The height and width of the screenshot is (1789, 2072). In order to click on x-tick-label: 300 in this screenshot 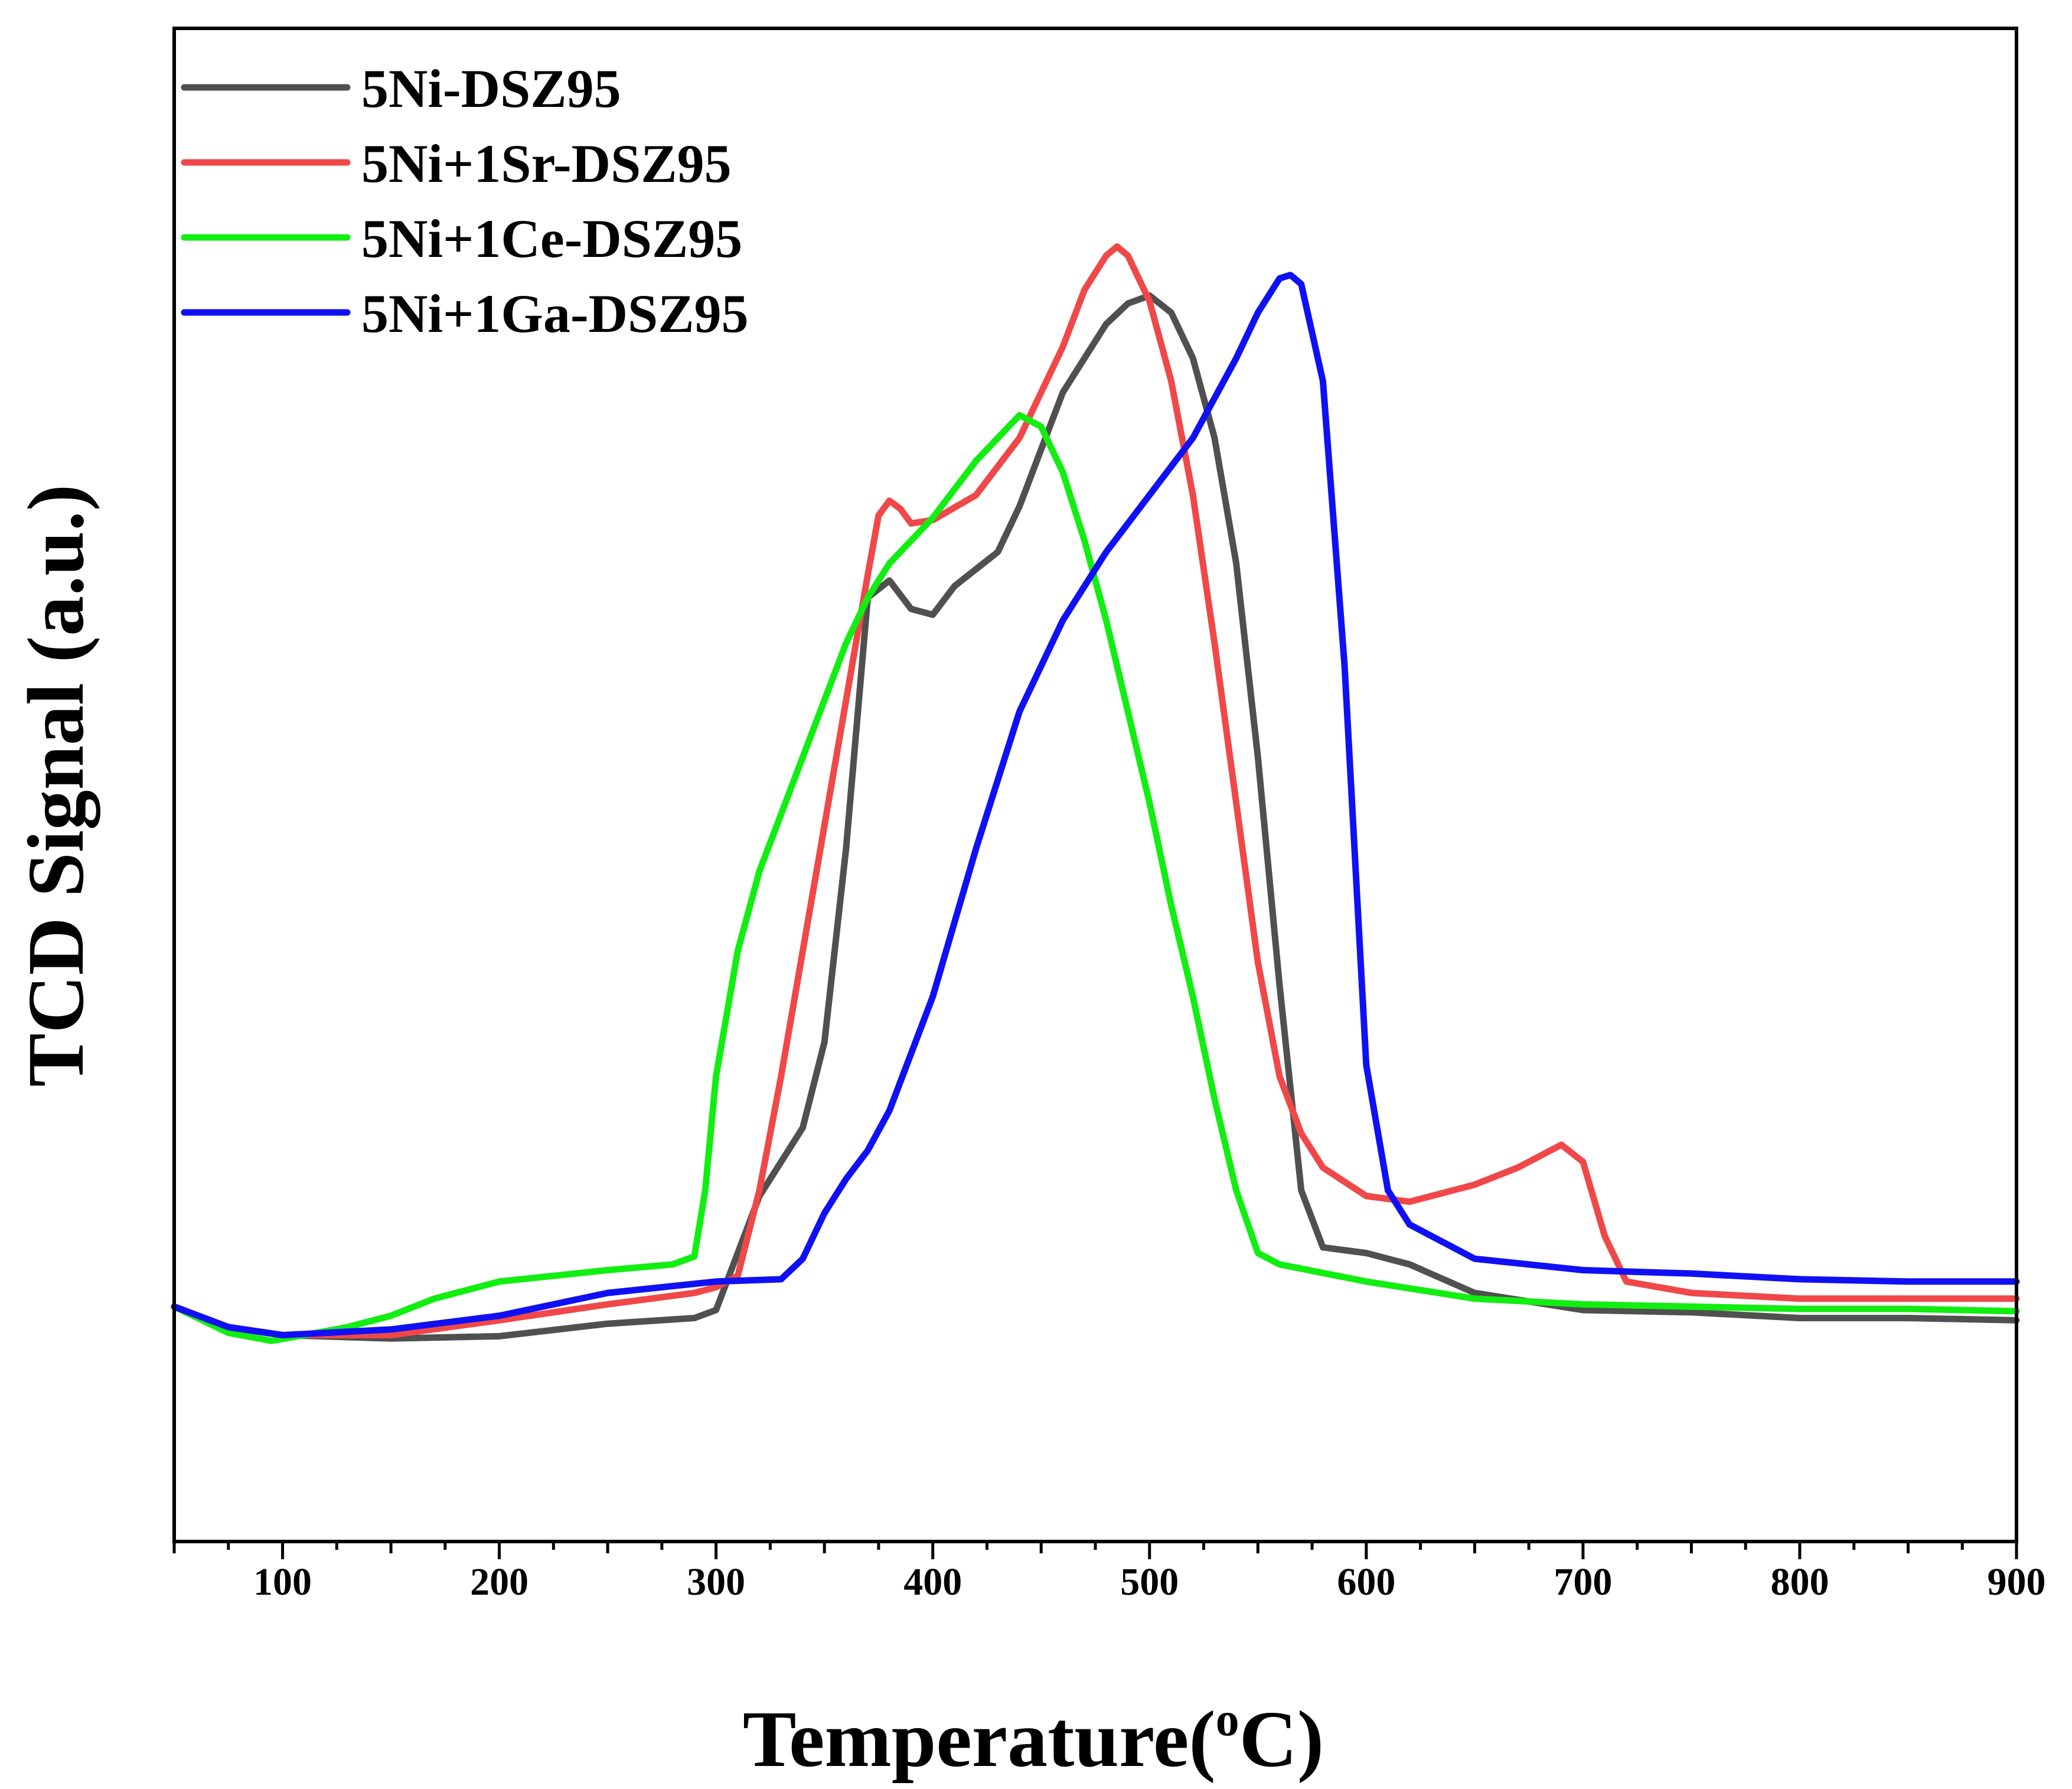, I will do `click(716, 1582)`.